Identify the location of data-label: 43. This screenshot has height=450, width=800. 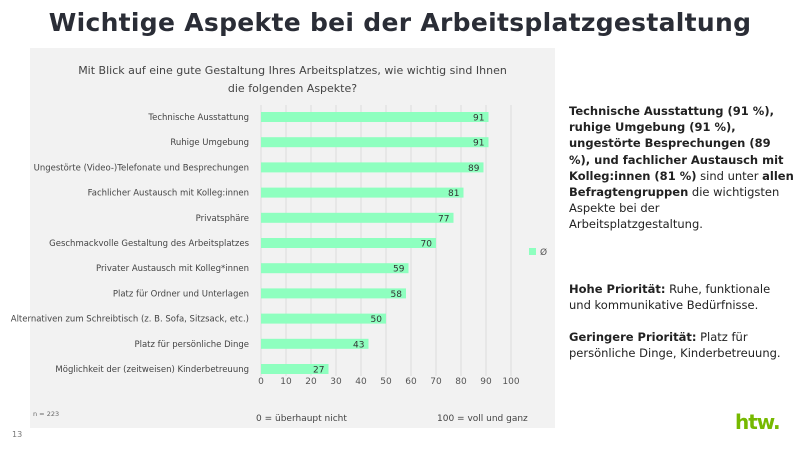
(358, 345).